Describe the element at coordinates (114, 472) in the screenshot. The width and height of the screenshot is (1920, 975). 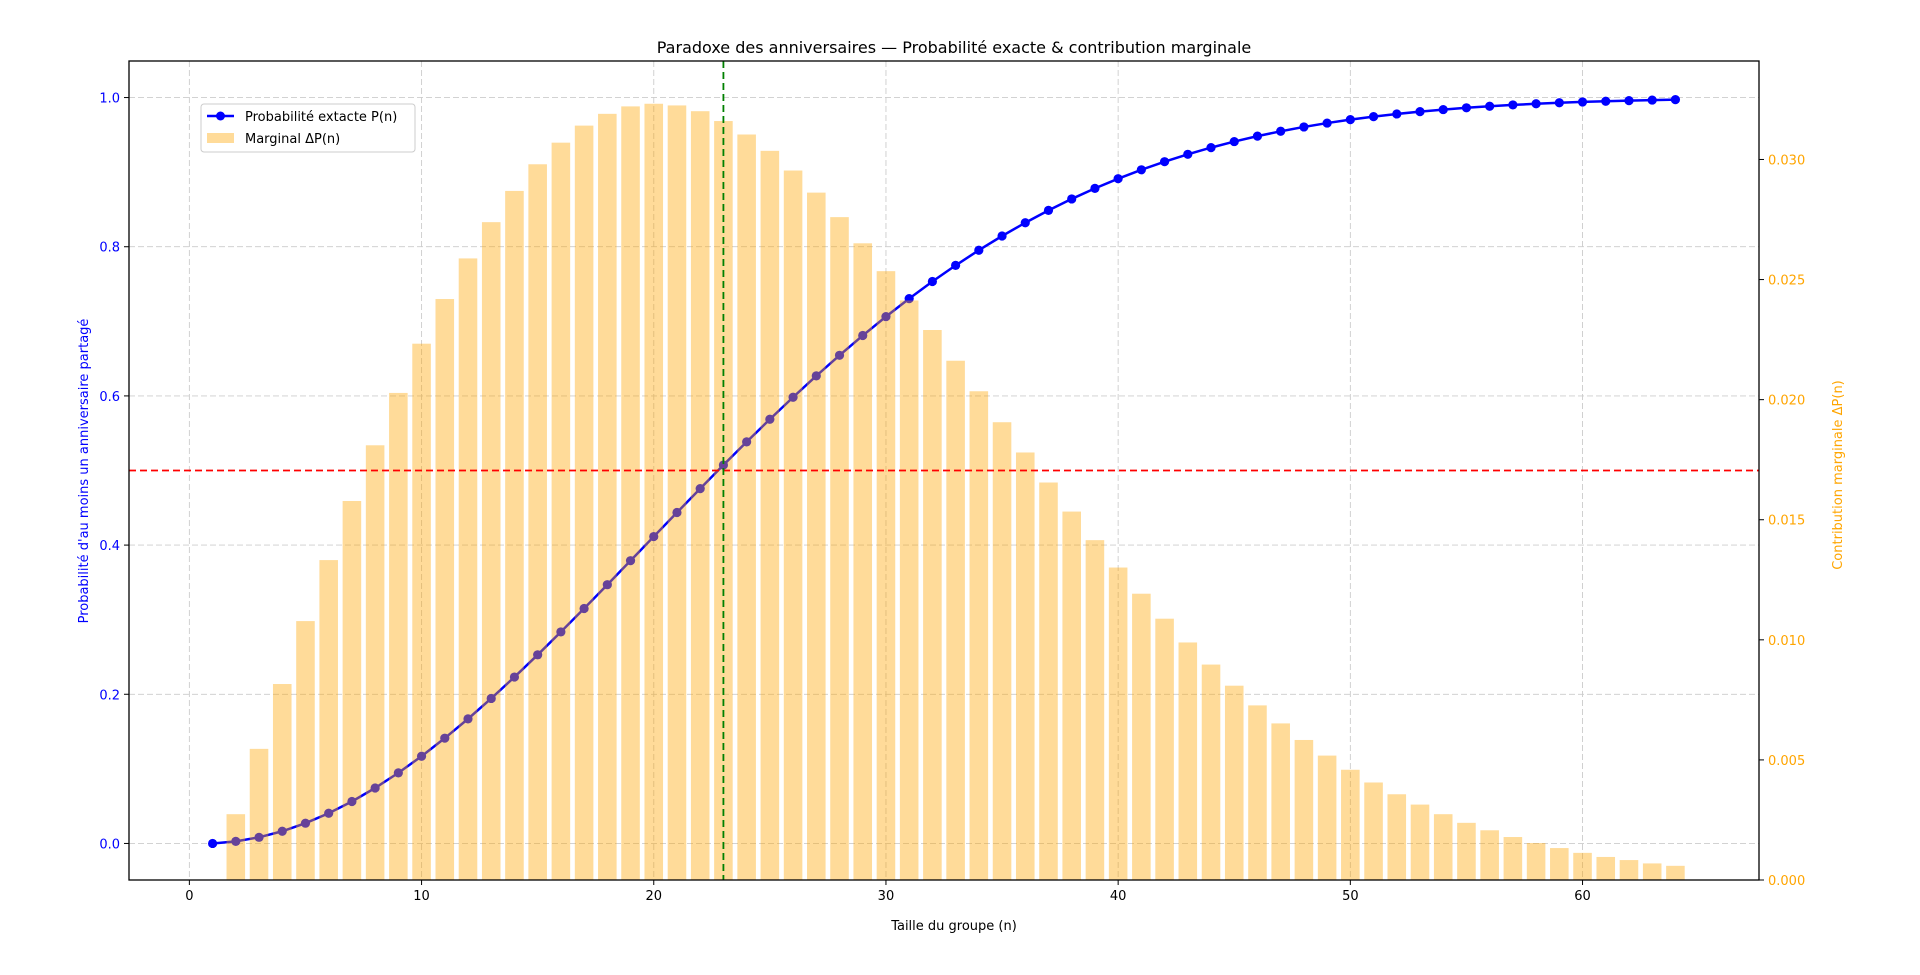
I see `y-axis-left-ticks: 0.0 0.2 0.4 0.6 0.8 1.0` at that location.